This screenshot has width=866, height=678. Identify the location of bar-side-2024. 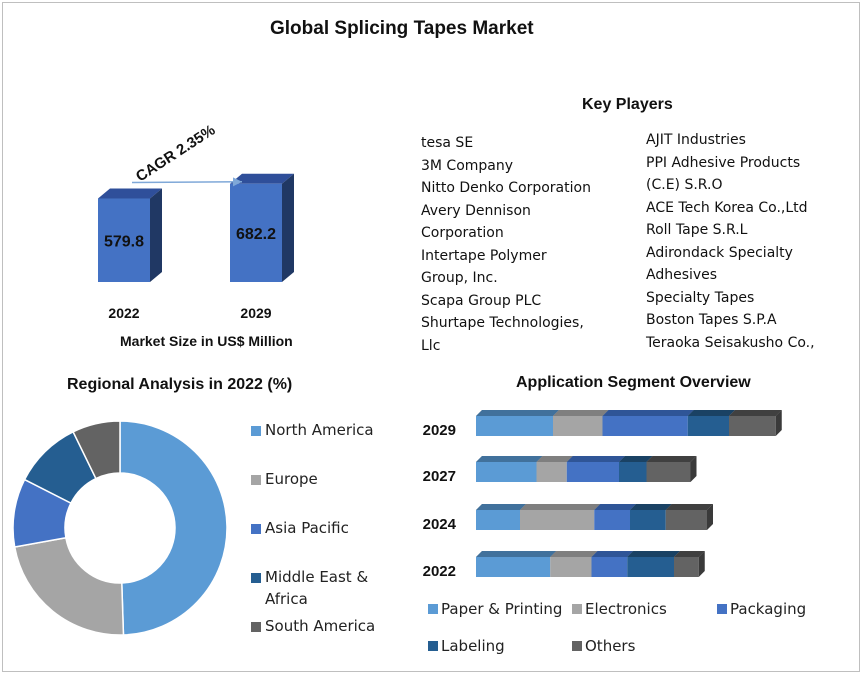
(710, 517).